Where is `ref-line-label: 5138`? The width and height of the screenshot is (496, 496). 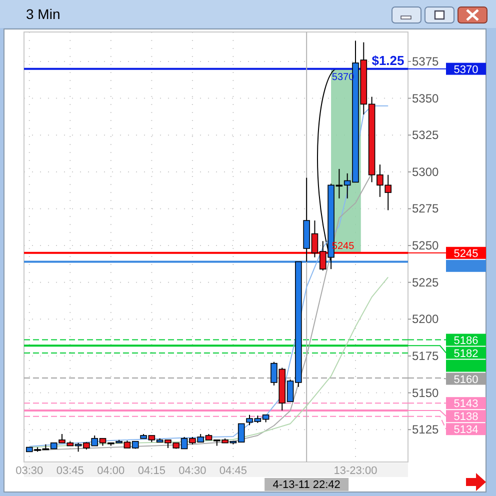
ref-line-label: 5138 is located at coordinates (466, 417).